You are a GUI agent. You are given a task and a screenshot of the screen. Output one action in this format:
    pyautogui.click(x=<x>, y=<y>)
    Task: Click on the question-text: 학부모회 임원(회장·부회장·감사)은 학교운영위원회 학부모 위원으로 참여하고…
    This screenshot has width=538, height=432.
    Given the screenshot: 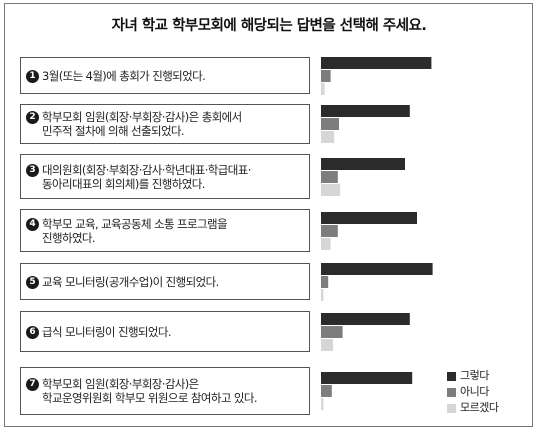 What is the action you would take?
    pyautogui.click(x=173, y=391)
    